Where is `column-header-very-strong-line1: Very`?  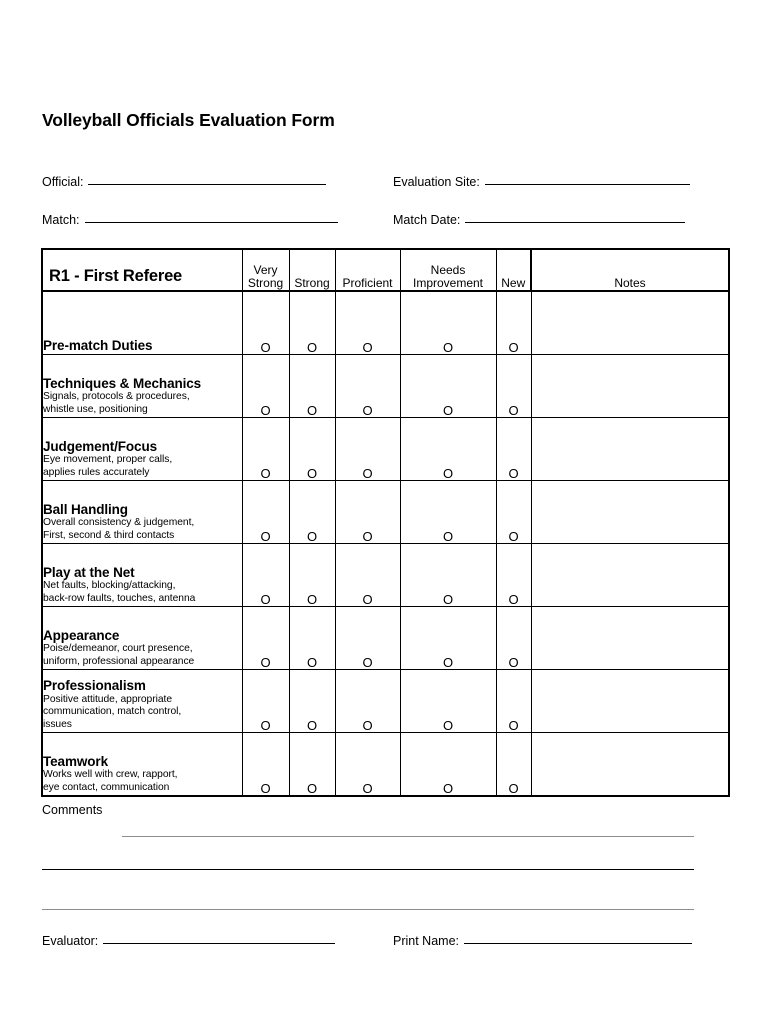
column-header-very-strong-line1: Very is located at coordinates (265, 270).